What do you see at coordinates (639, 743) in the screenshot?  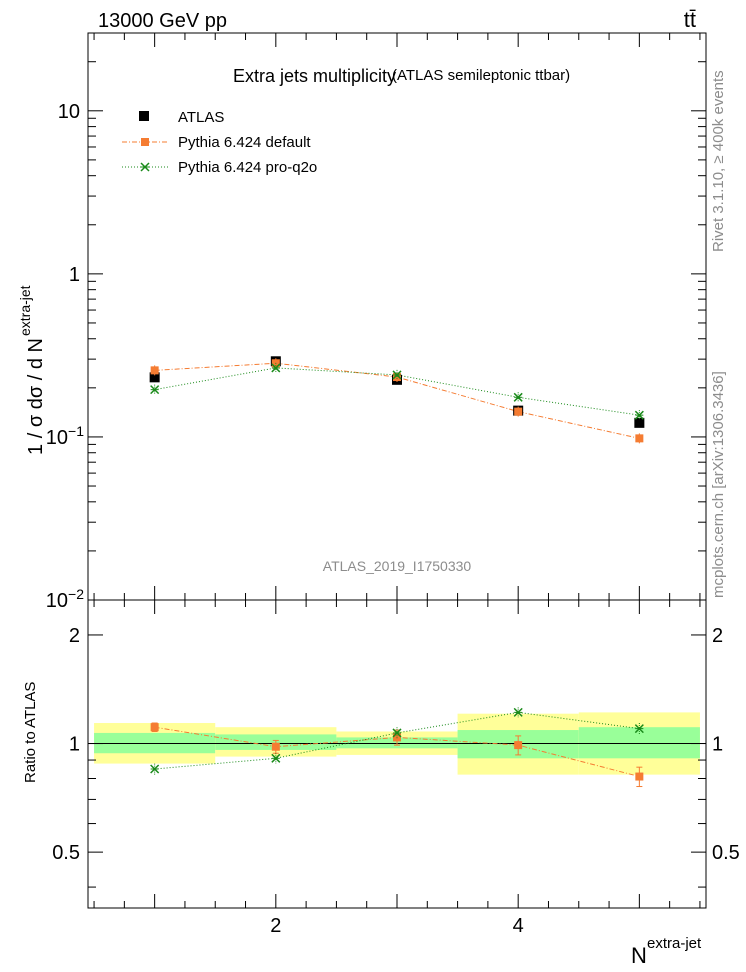 I see `ratio-band-inner` at bounding box center [639, 743].